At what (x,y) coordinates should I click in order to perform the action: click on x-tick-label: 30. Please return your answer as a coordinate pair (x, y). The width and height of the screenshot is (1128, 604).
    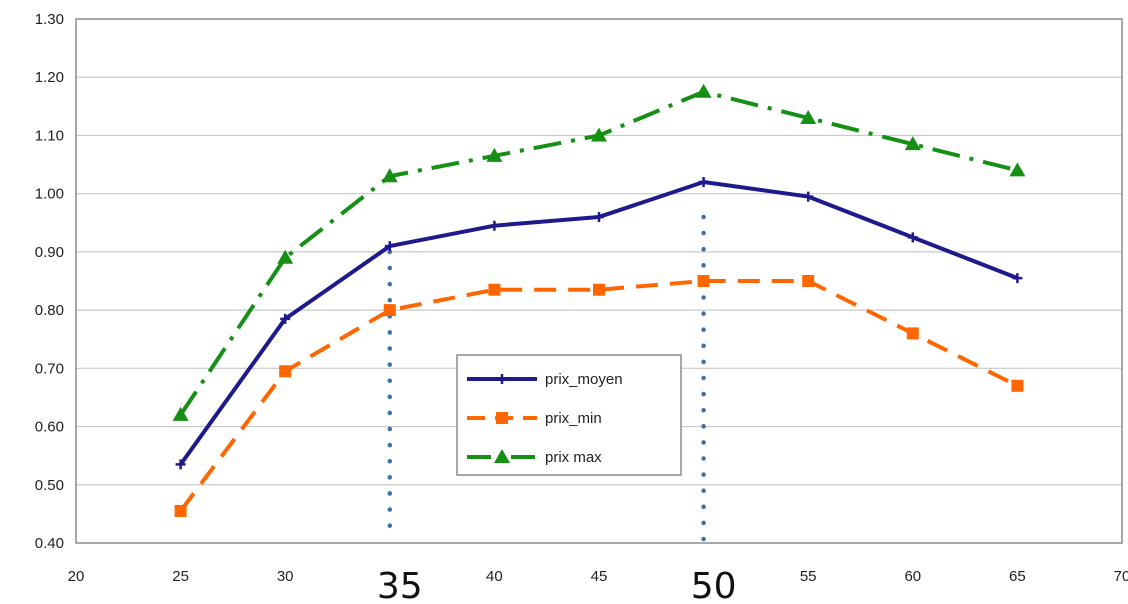
    Looking at the image, I should click on (285, 576).